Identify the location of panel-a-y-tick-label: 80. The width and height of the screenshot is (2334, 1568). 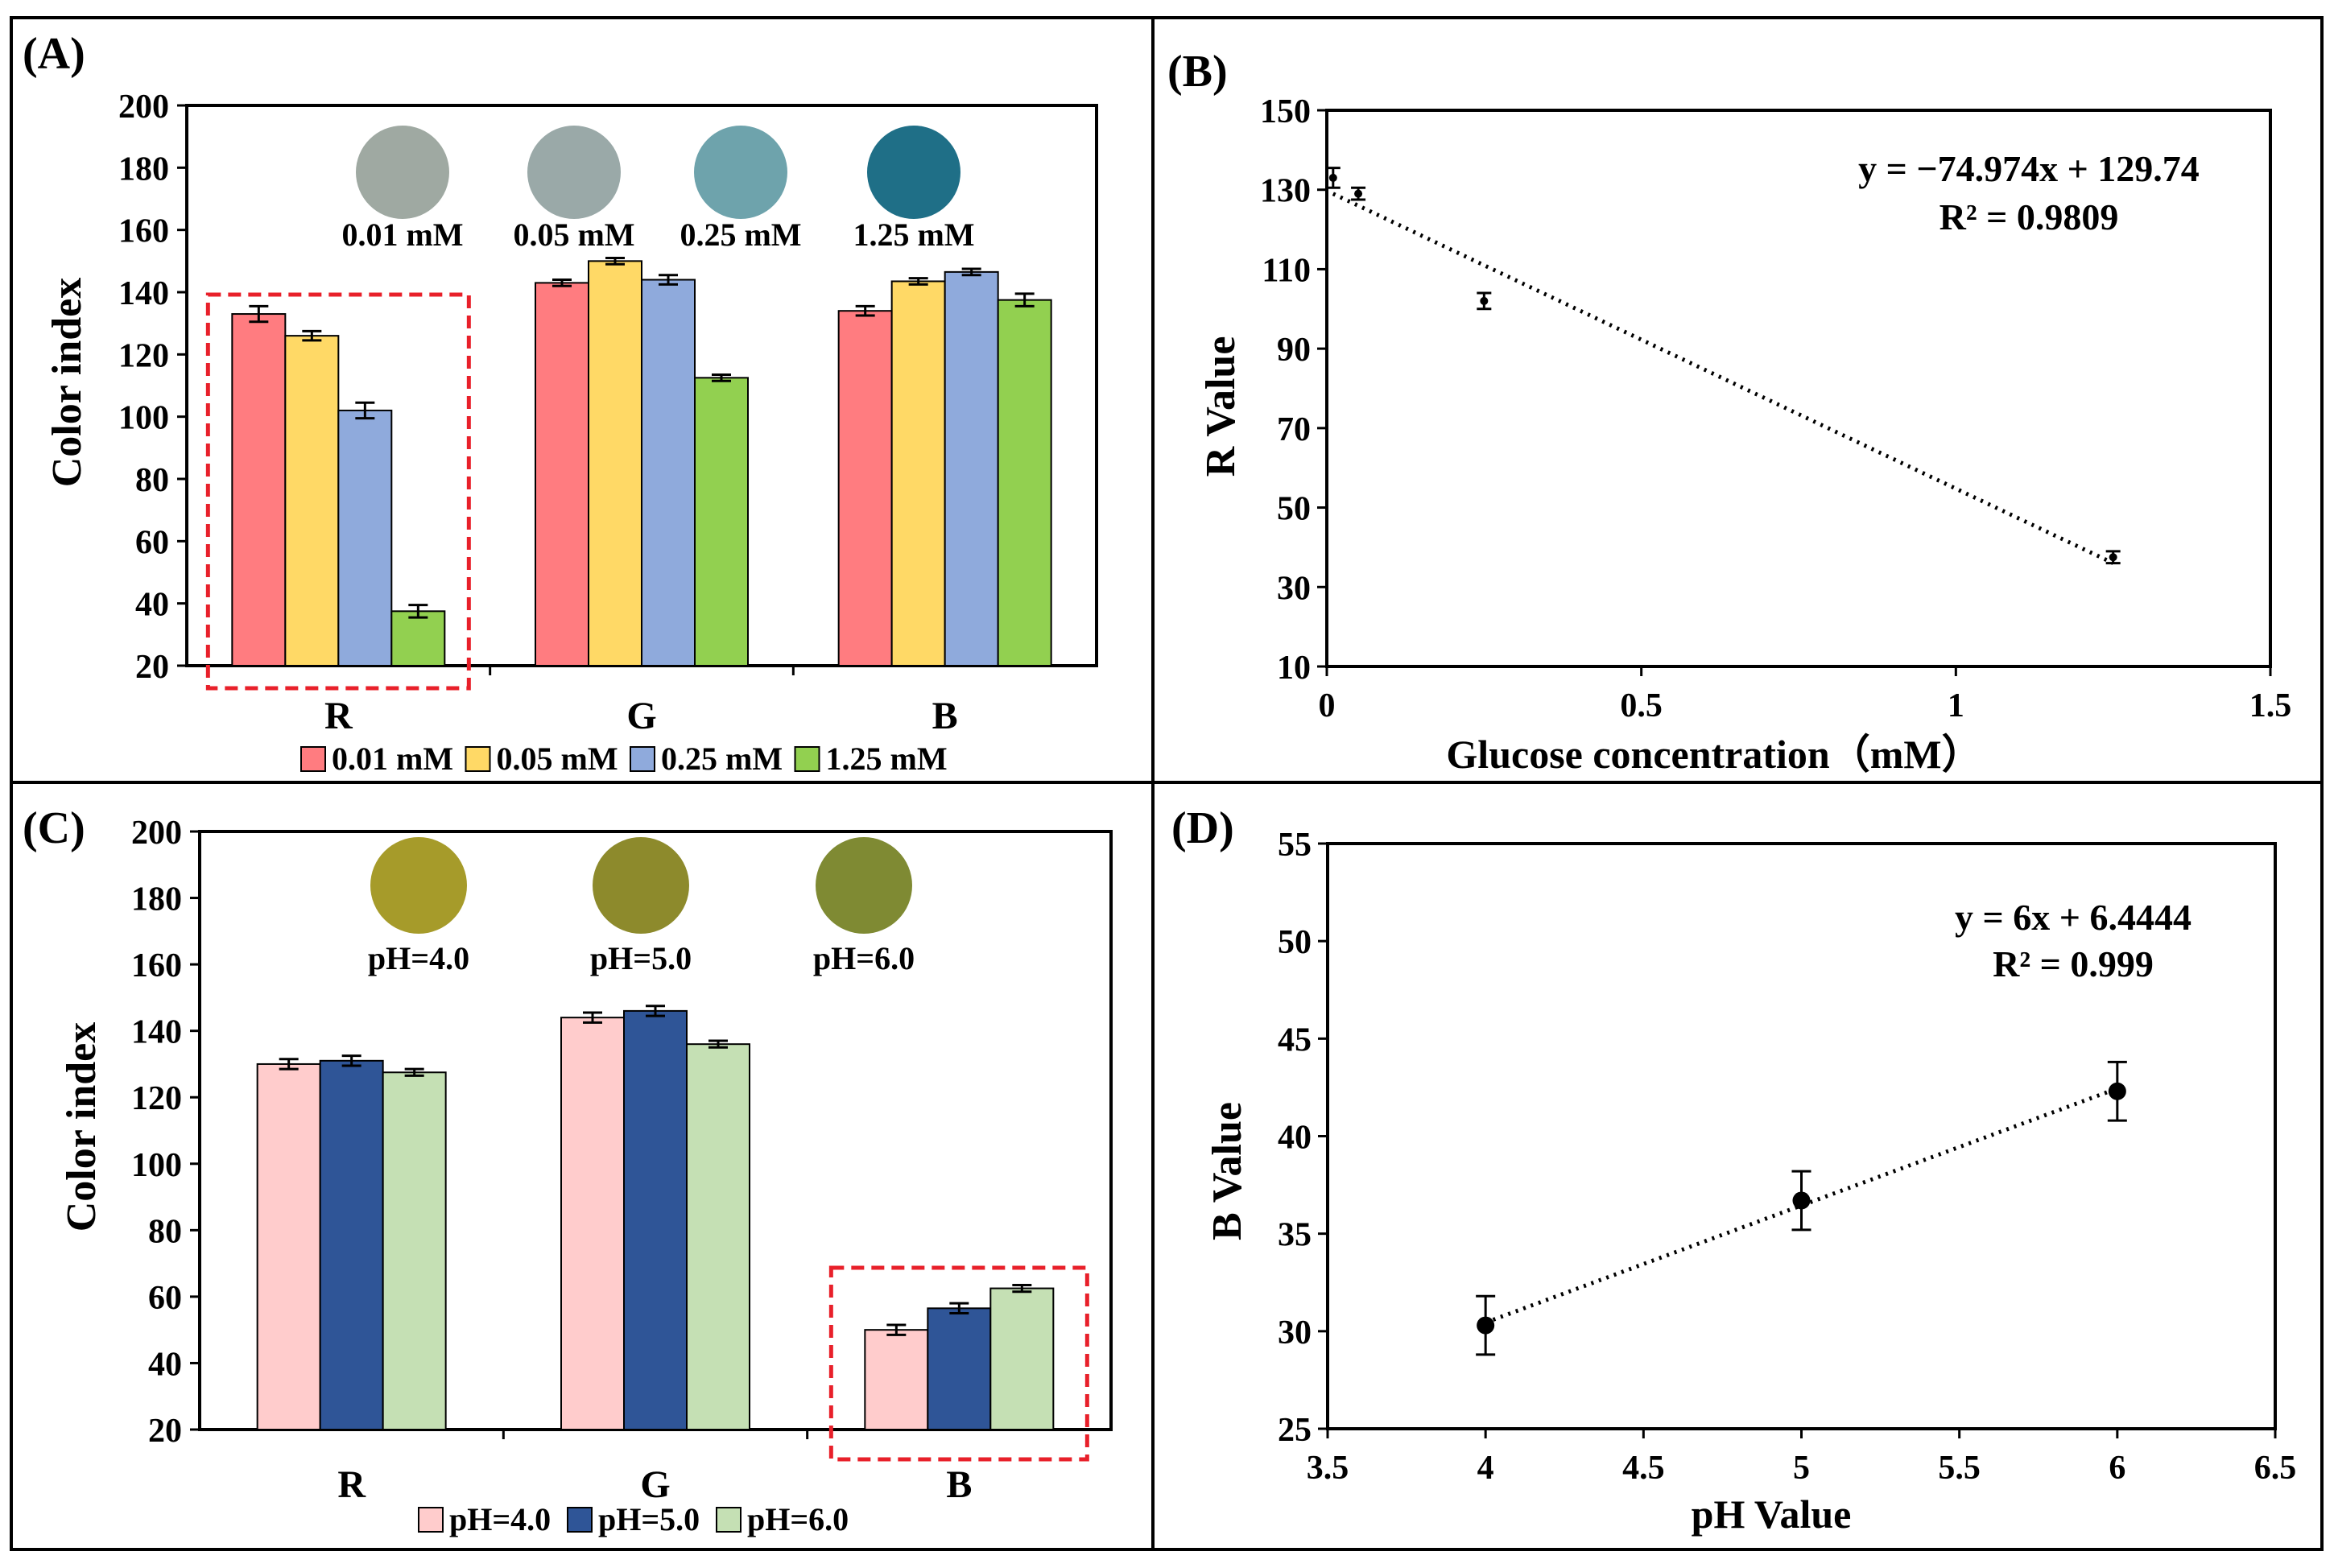
(152, 481).